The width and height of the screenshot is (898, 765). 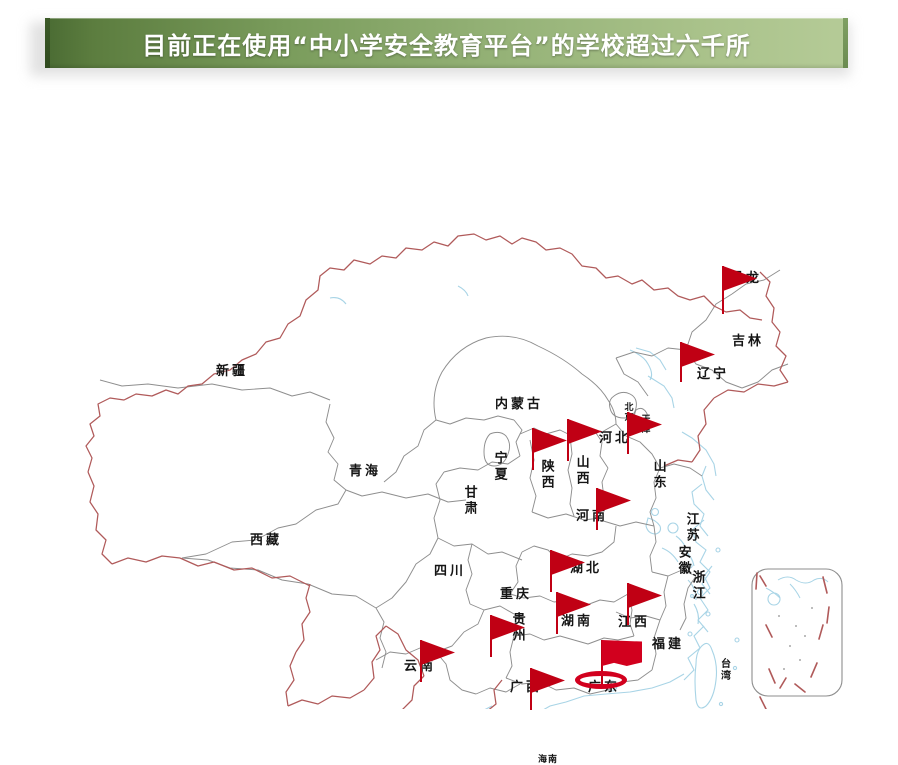 What do you see at coordinates (581, 471) in the screenshot?
I see `province-label-shanxi: 山西` at bounding box center [581, 471].